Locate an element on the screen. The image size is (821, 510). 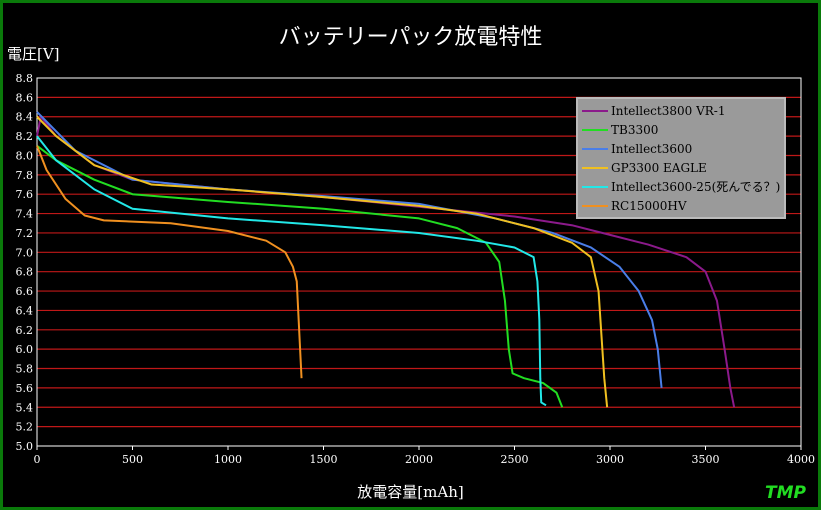
y-tick-label: 5.8 is located at coordinates (25, 369).